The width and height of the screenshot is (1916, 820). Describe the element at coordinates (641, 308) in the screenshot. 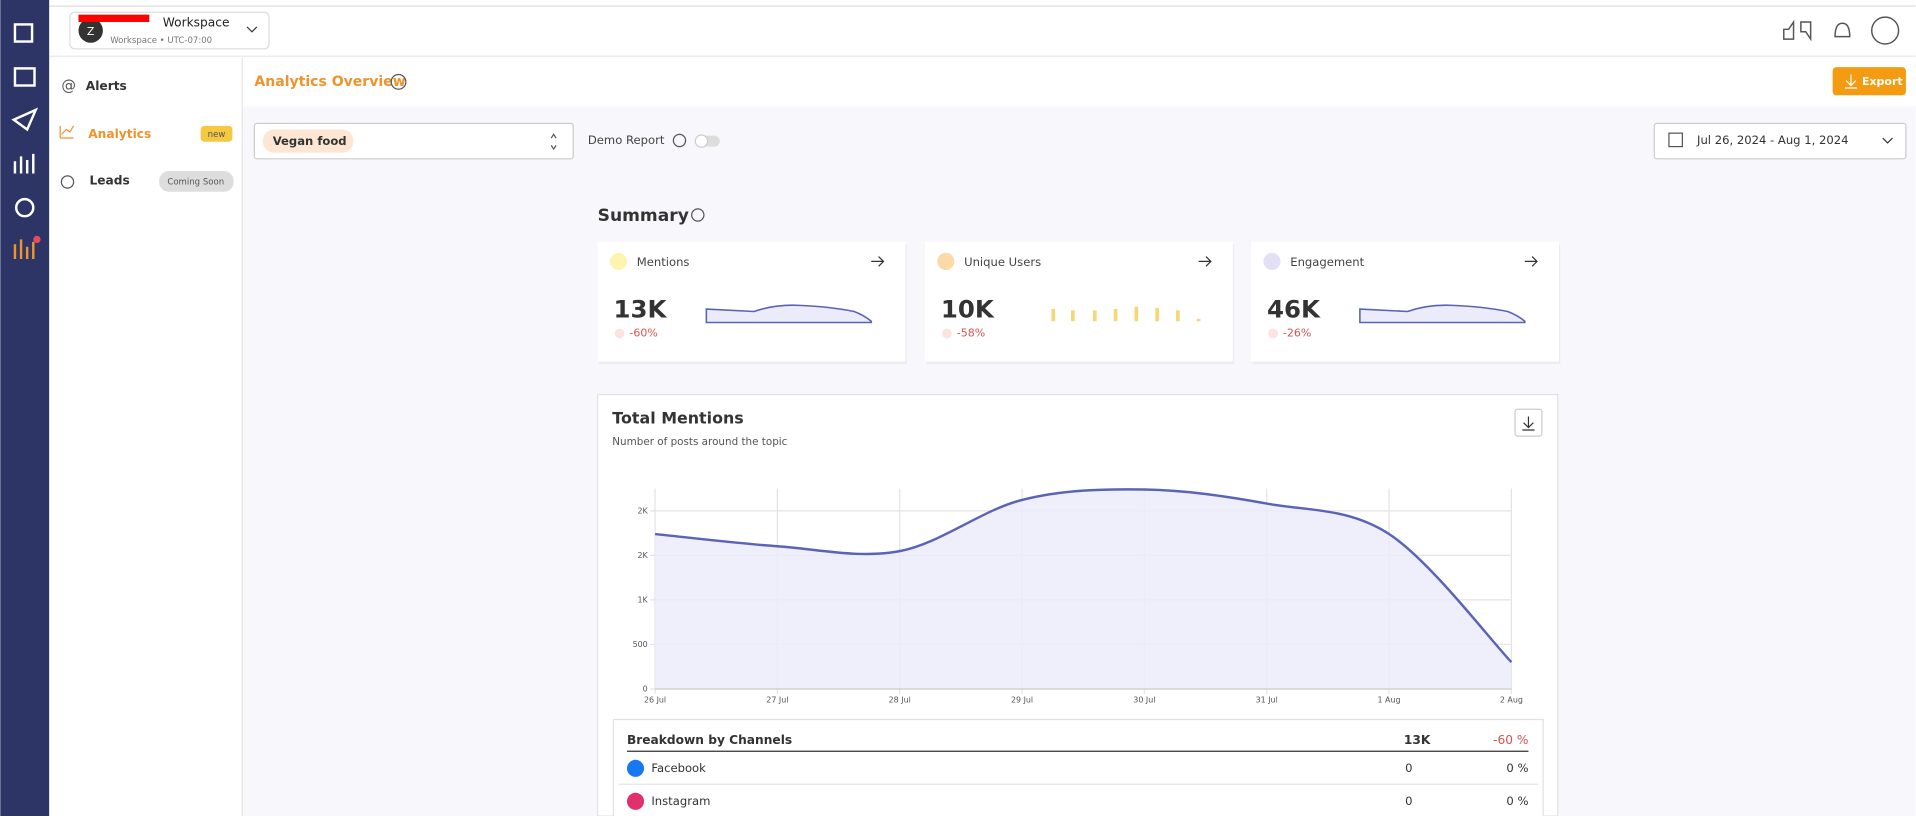

I see `card-value: 13K` at that location.